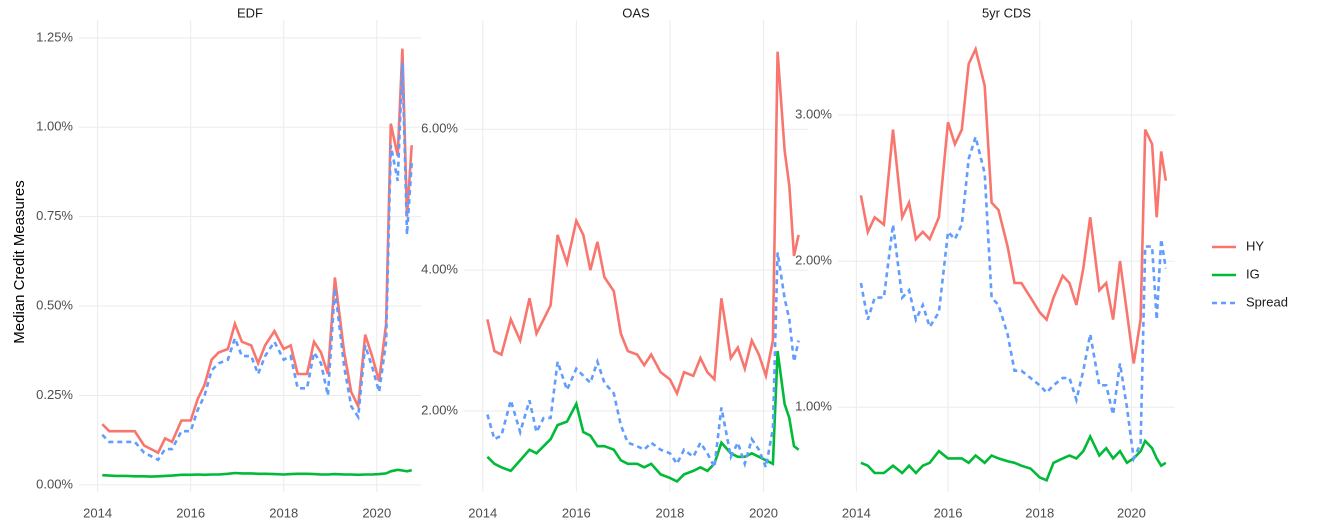 The image size is (1332, 524). What do you see at coordinates (1267, 301) in the screenshot?
I see `legend-label: Spread` at bounding box center [1267, 301].